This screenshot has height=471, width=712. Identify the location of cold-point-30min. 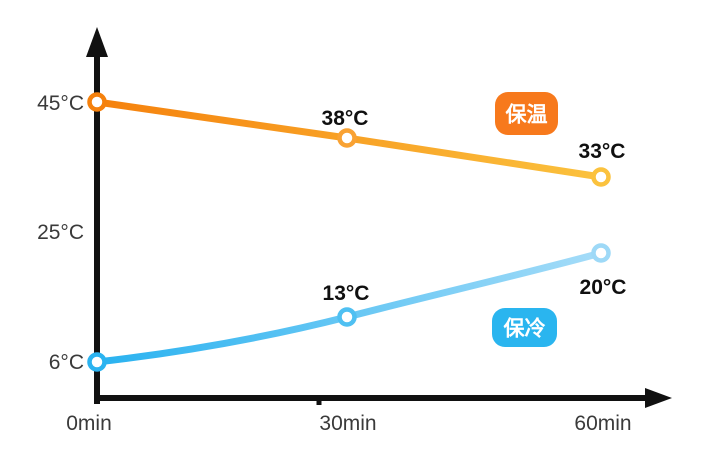
(347, 317).